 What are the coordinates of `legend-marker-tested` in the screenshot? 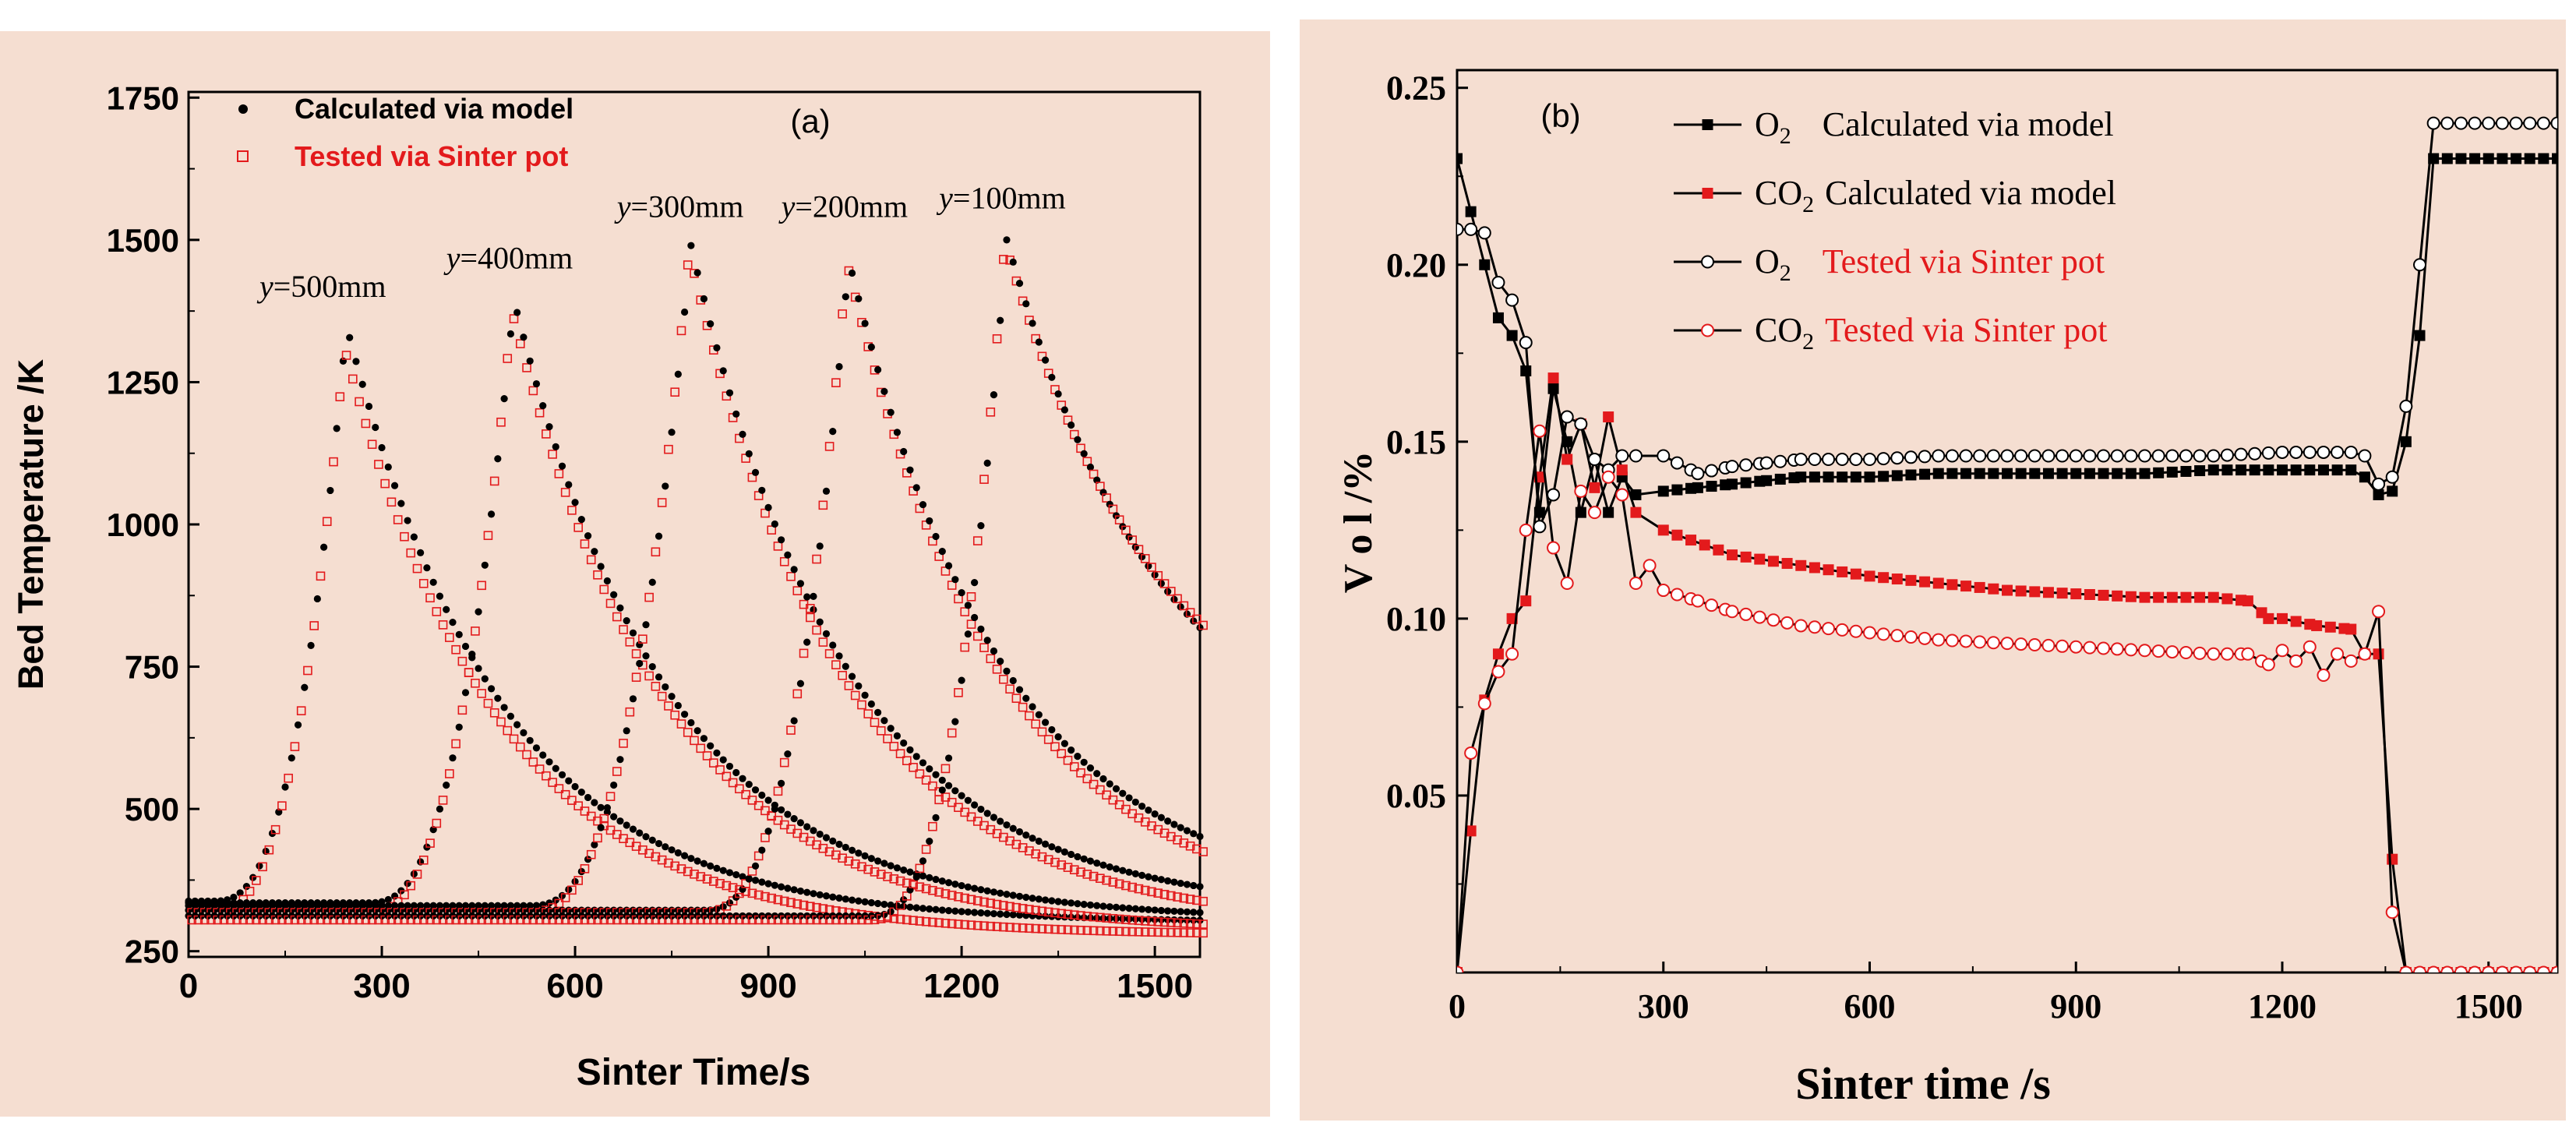 It's located at (243, 156).